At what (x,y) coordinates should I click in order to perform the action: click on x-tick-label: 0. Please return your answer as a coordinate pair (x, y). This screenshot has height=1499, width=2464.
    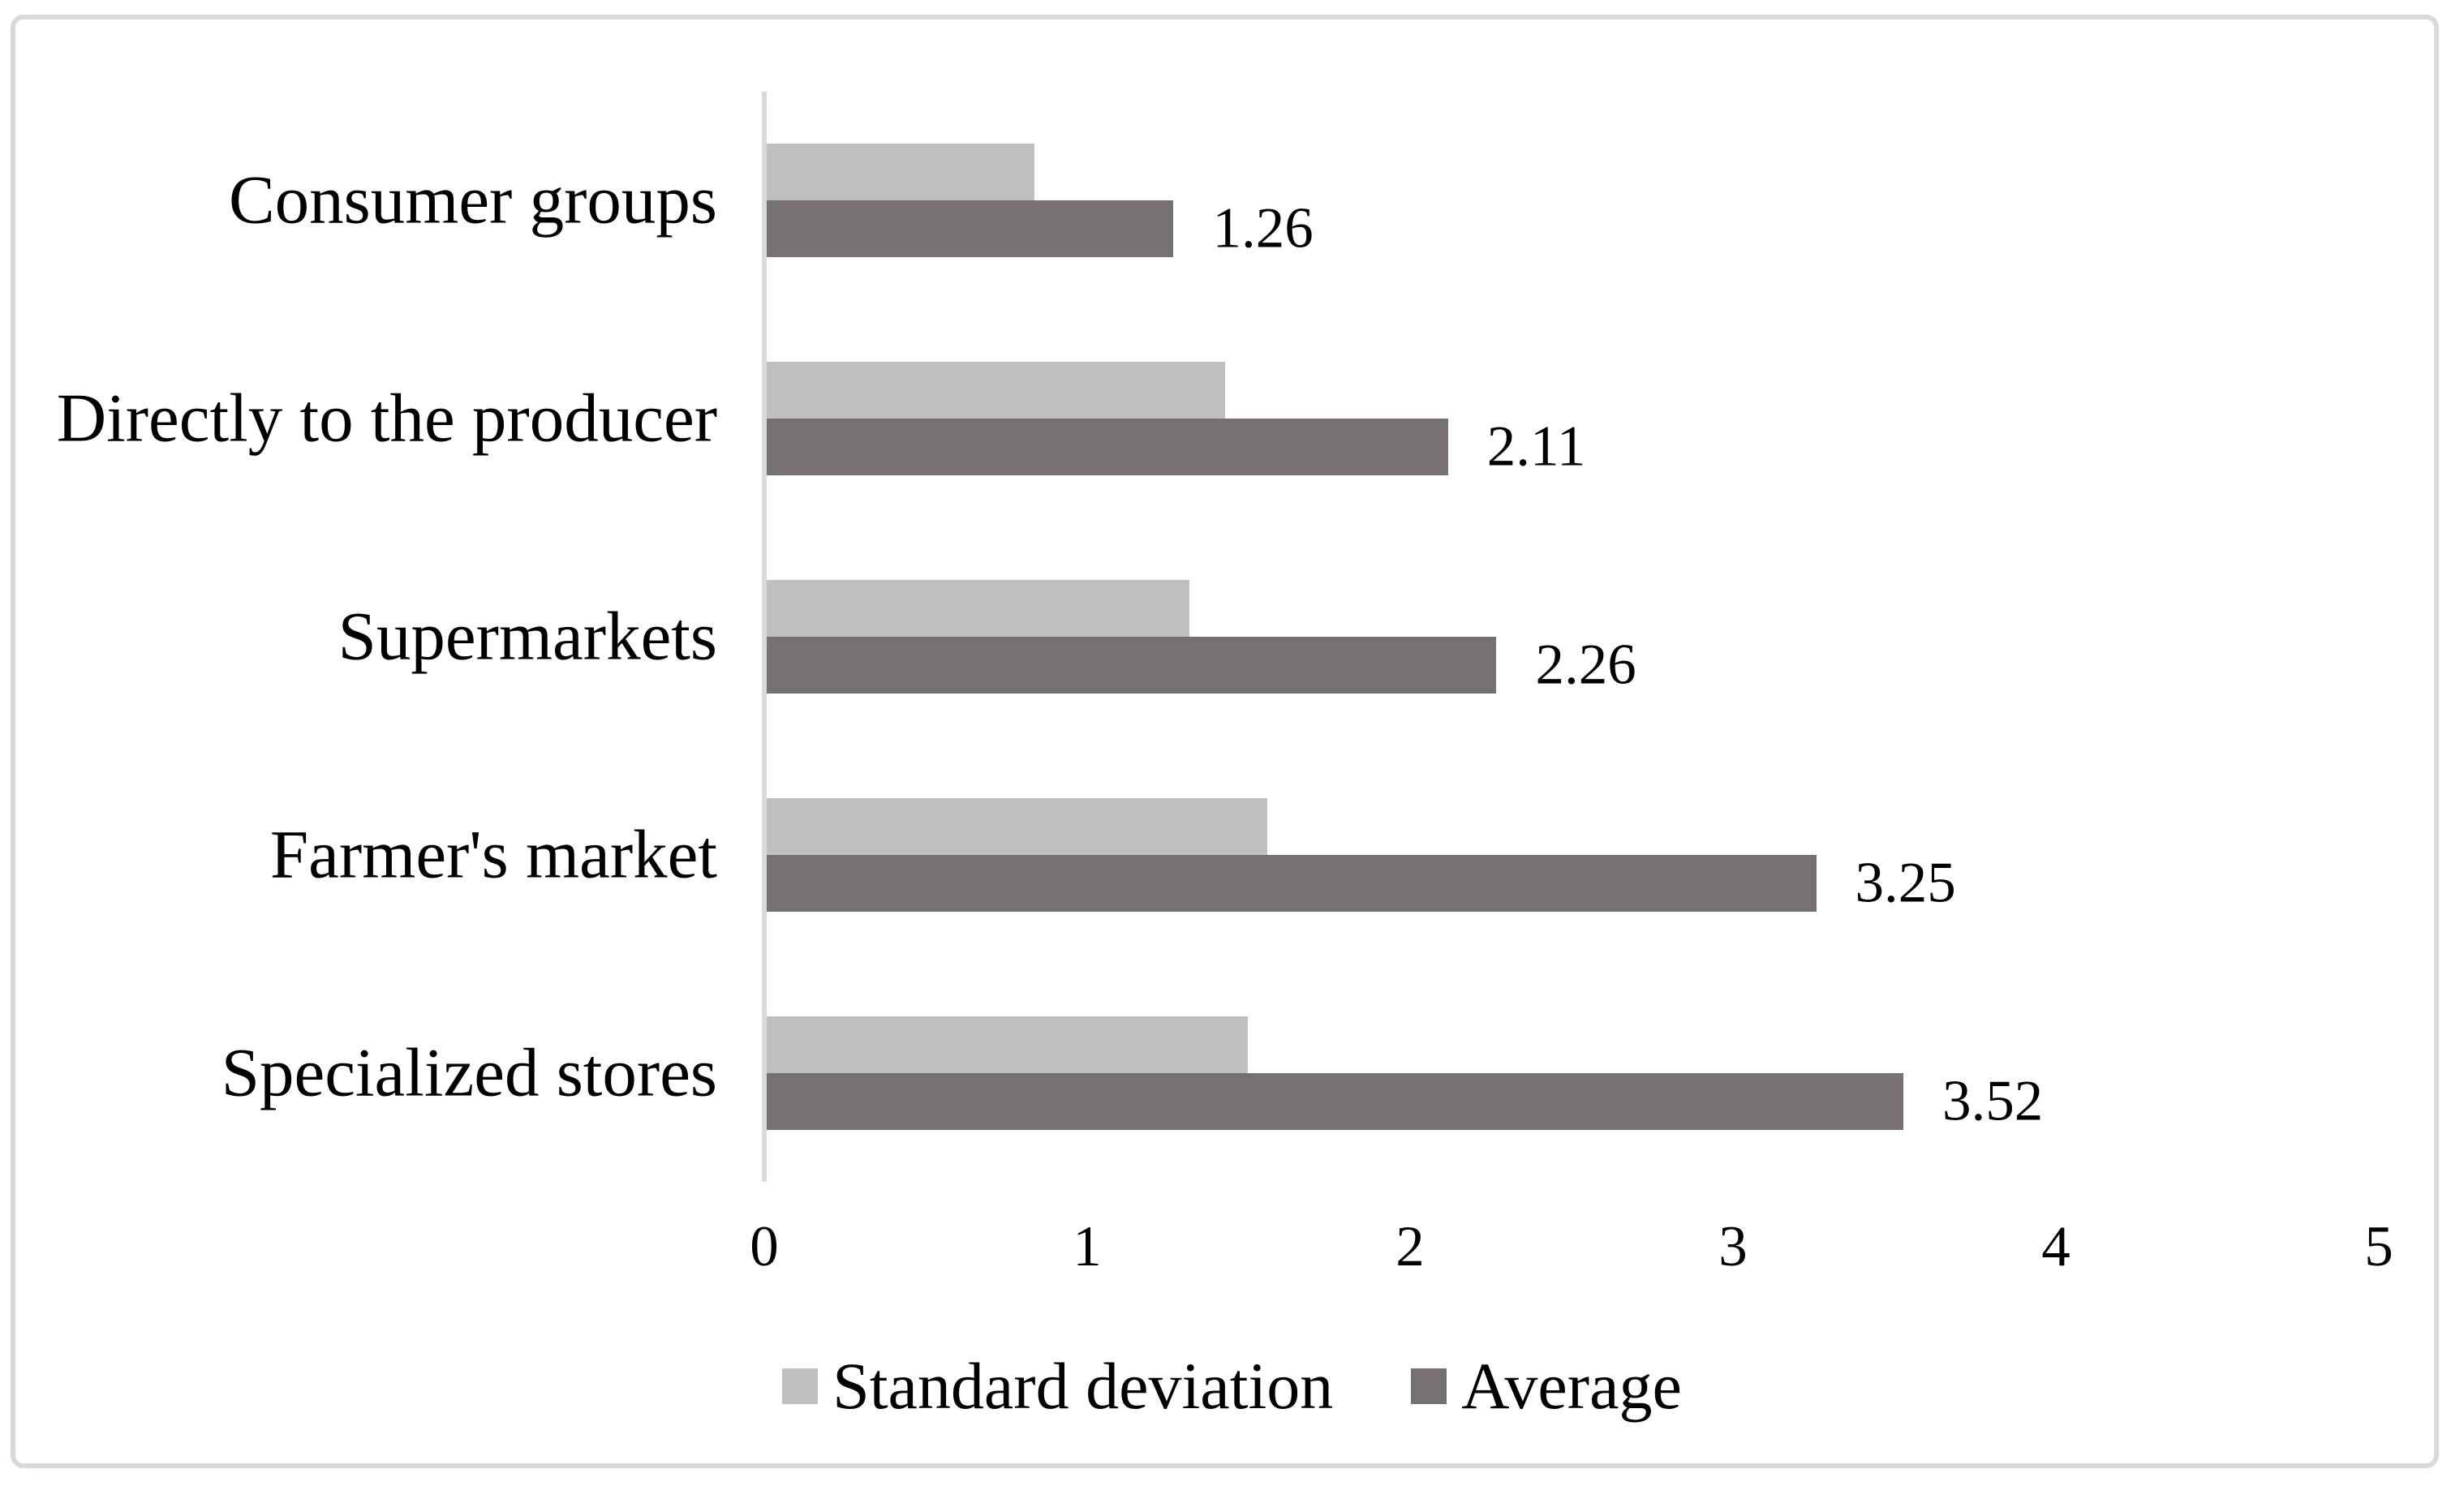
    Looking at the image, I should click on (764, 1246).